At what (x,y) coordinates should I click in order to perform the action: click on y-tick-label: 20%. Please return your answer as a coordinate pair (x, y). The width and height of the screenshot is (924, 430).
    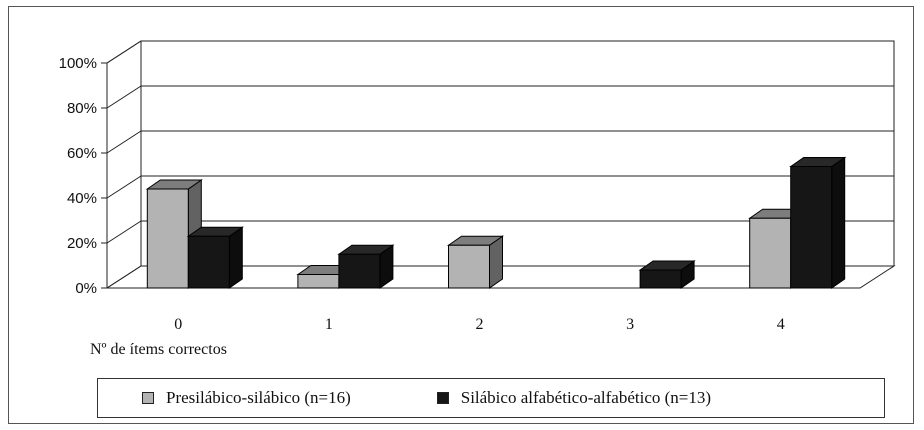
    Looking at the image, I should click on (82, 243).